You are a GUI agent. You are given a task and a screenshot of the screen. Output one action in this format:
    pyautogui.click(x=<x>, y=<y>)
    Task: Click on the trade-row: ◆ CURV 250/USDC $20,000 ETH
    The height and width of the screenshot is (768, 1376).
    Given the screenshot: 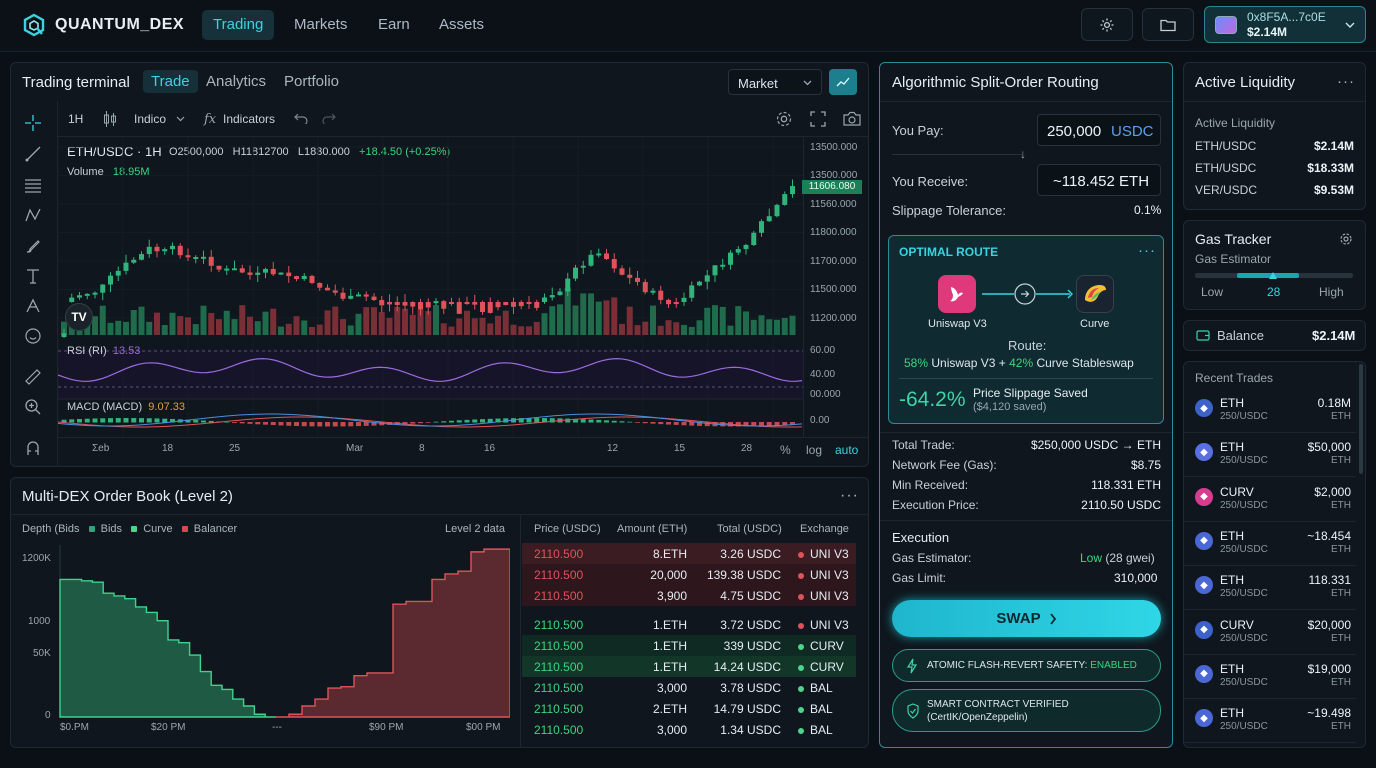 What is the action you would take?
    pyautogui.click(x=1270, y=633)
    